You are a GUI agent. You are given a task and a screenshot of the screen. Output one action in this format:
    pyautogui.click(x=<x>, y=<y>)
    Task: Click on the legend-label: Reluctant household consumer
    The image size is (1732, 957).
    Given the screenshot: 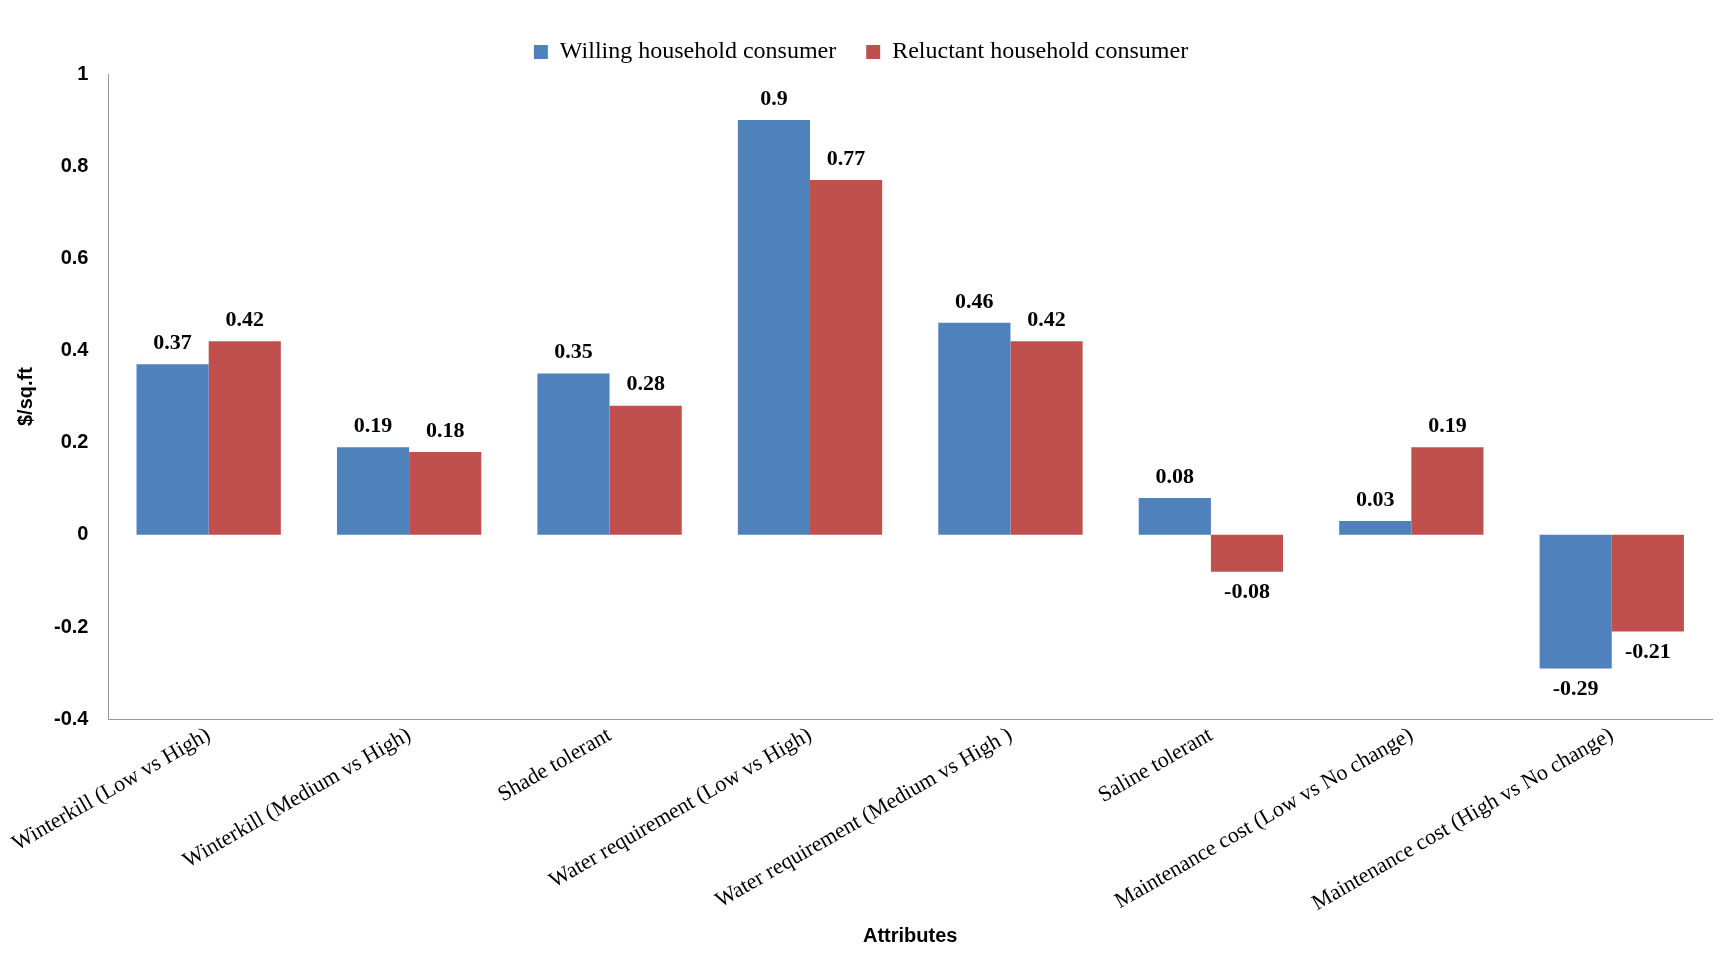 What is the action you would take?
    pyautogui.click(x=1040, y=50)
    